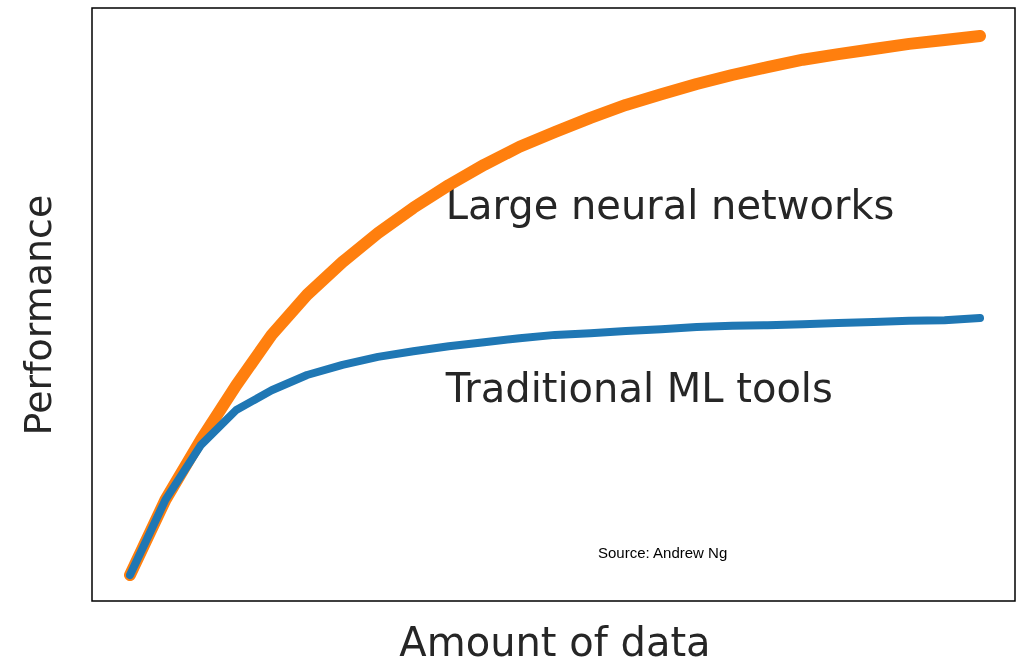  I want to click on annotation: Source: Andrew Ng, so click(663, 552).